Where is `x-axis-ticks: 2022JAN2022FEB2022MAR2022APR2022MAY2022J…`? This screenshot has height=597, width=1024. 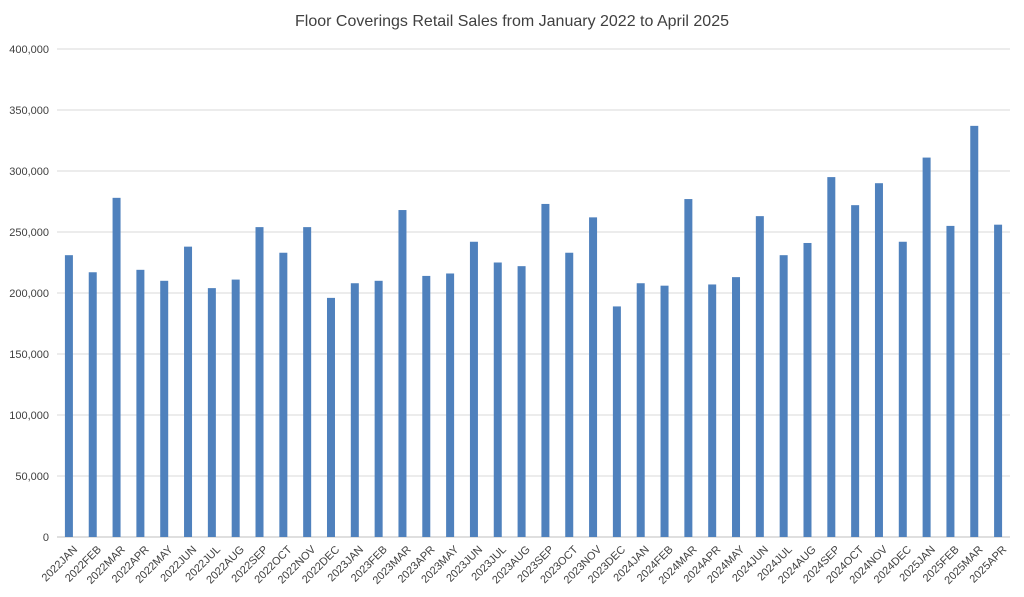 x-axis-ticks: 2022JAN2022FEB2022MAR2022APR2022MAY2022J… is located at coordinates (525, 565).